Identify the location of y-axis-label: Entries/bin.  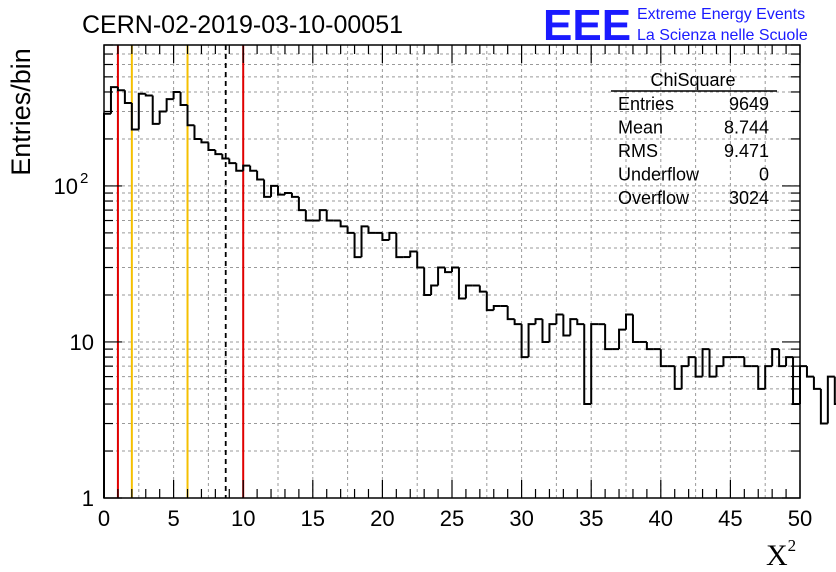
(21, 112).